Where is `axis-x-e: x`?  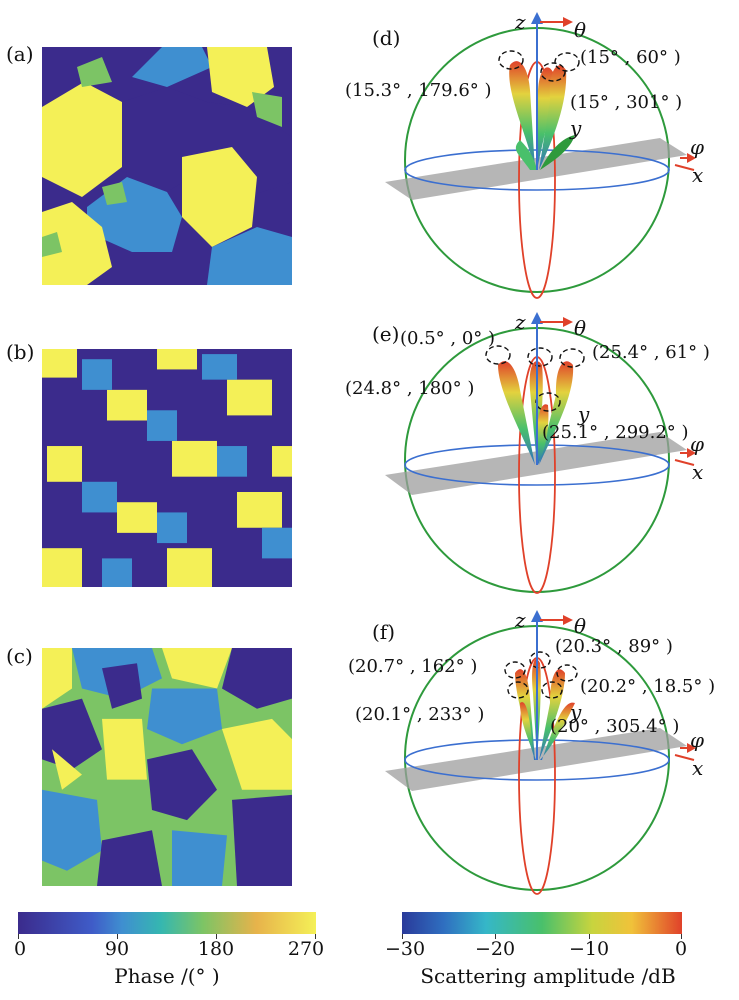
axis-x-e: x is located at coordinates (698, 472).